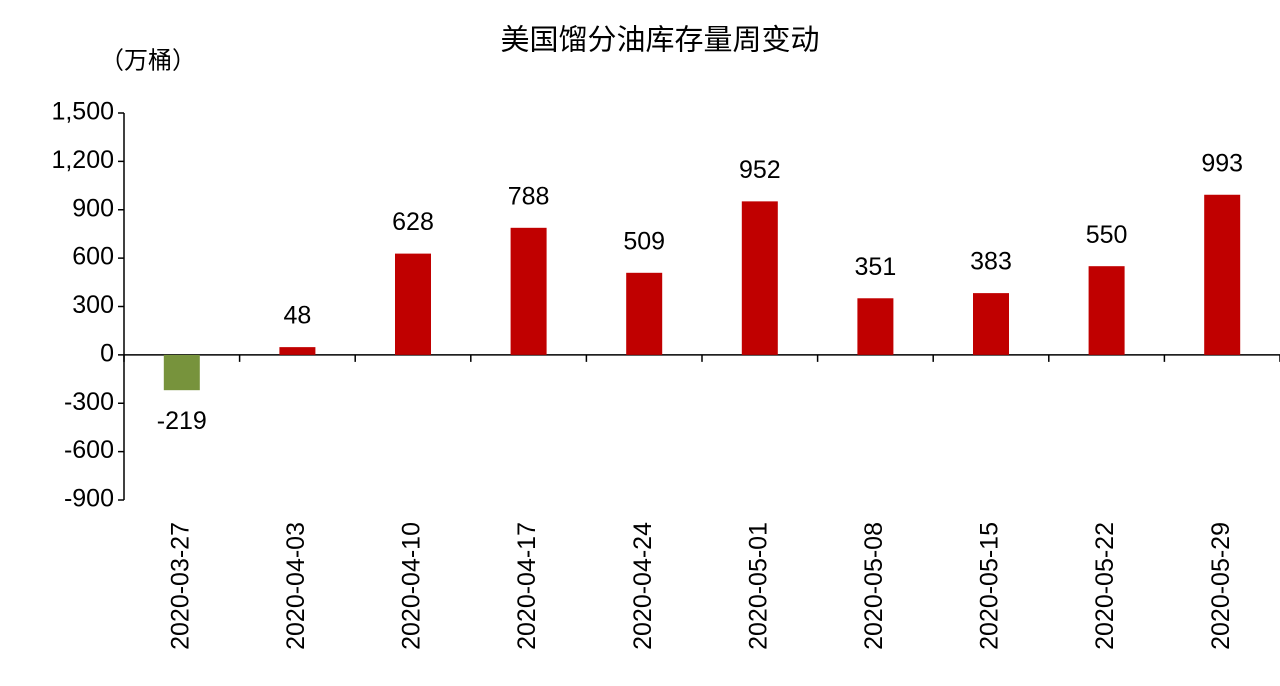 Image resolution: width=1280 pixels, height=686 pixels. I want to click on x-tick-label: 2020-04-24, so click(643, 586).